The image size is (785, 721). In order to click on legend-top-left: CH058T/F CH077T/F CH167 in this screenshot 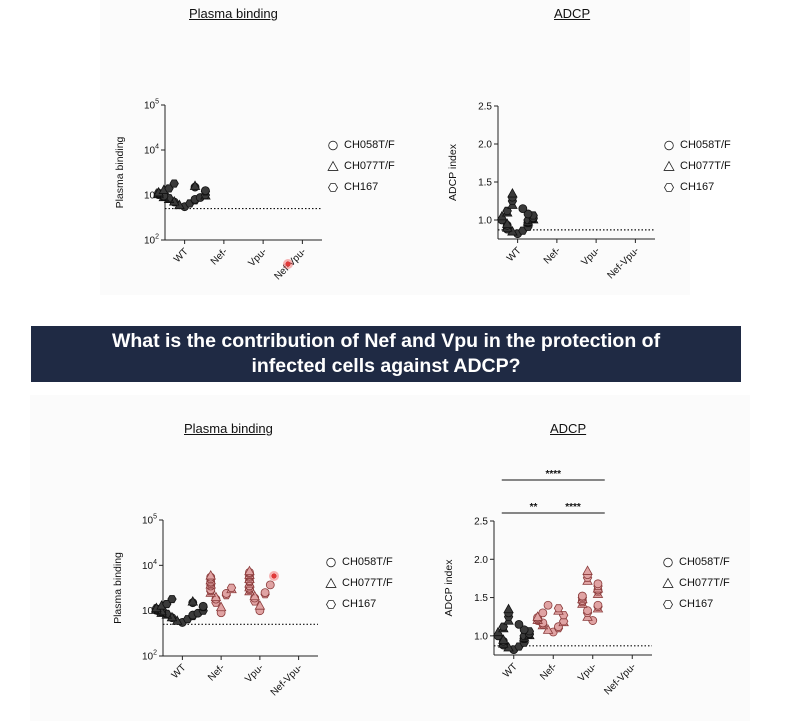, I will do `click(361, 165)`.